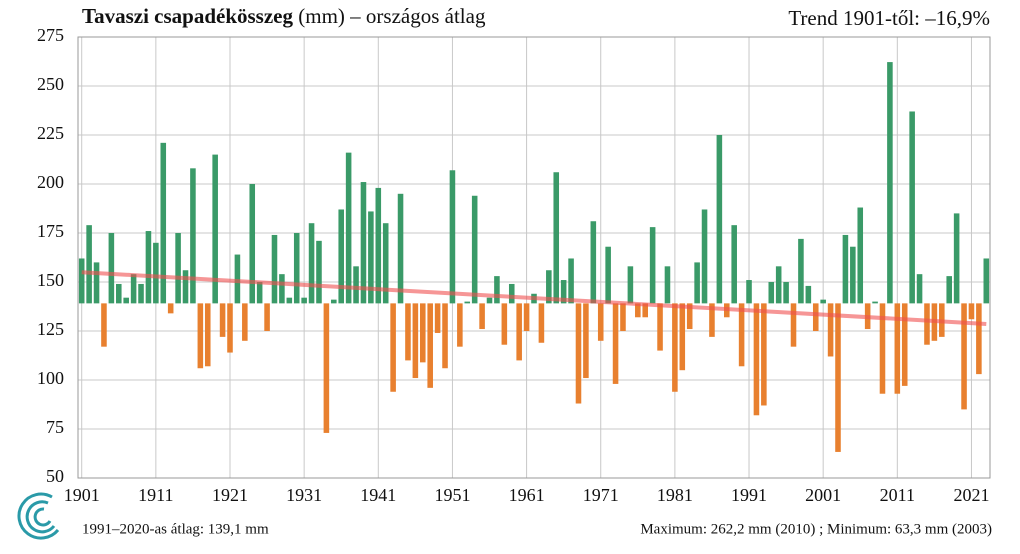  What do you see at coordinates (55, 427) in the screenshot?
I see `y-tick-label: 75` at bounding box center [55, 427].